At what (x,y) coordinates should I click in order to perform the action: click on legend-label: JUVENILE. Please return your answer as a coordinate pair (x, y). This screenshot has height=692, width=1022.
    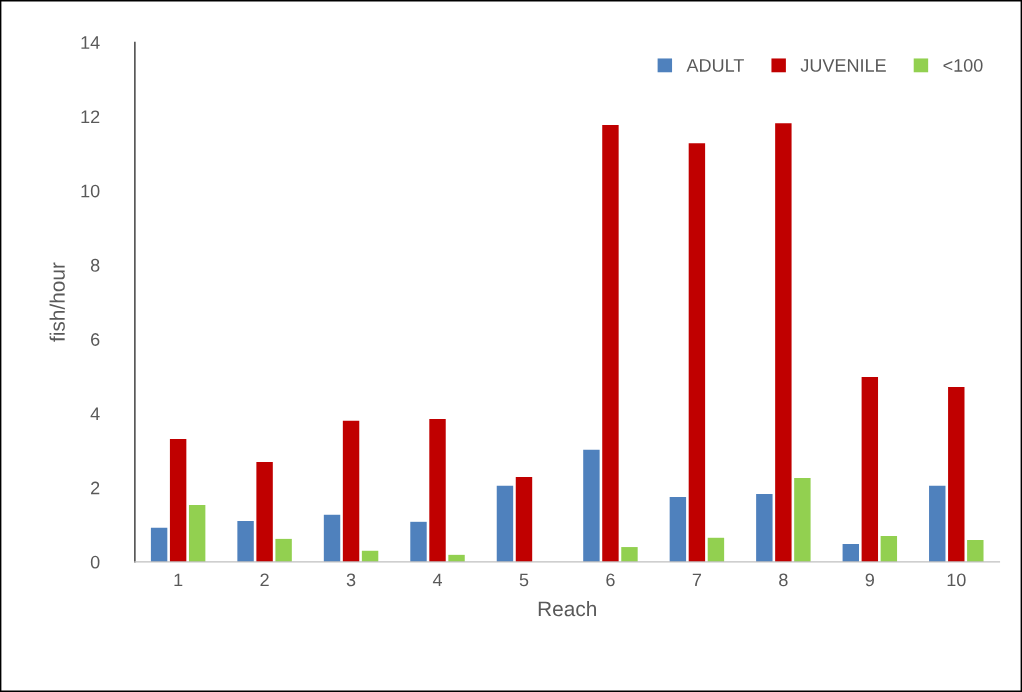
    Looking at the image, I should click on (843, 65).